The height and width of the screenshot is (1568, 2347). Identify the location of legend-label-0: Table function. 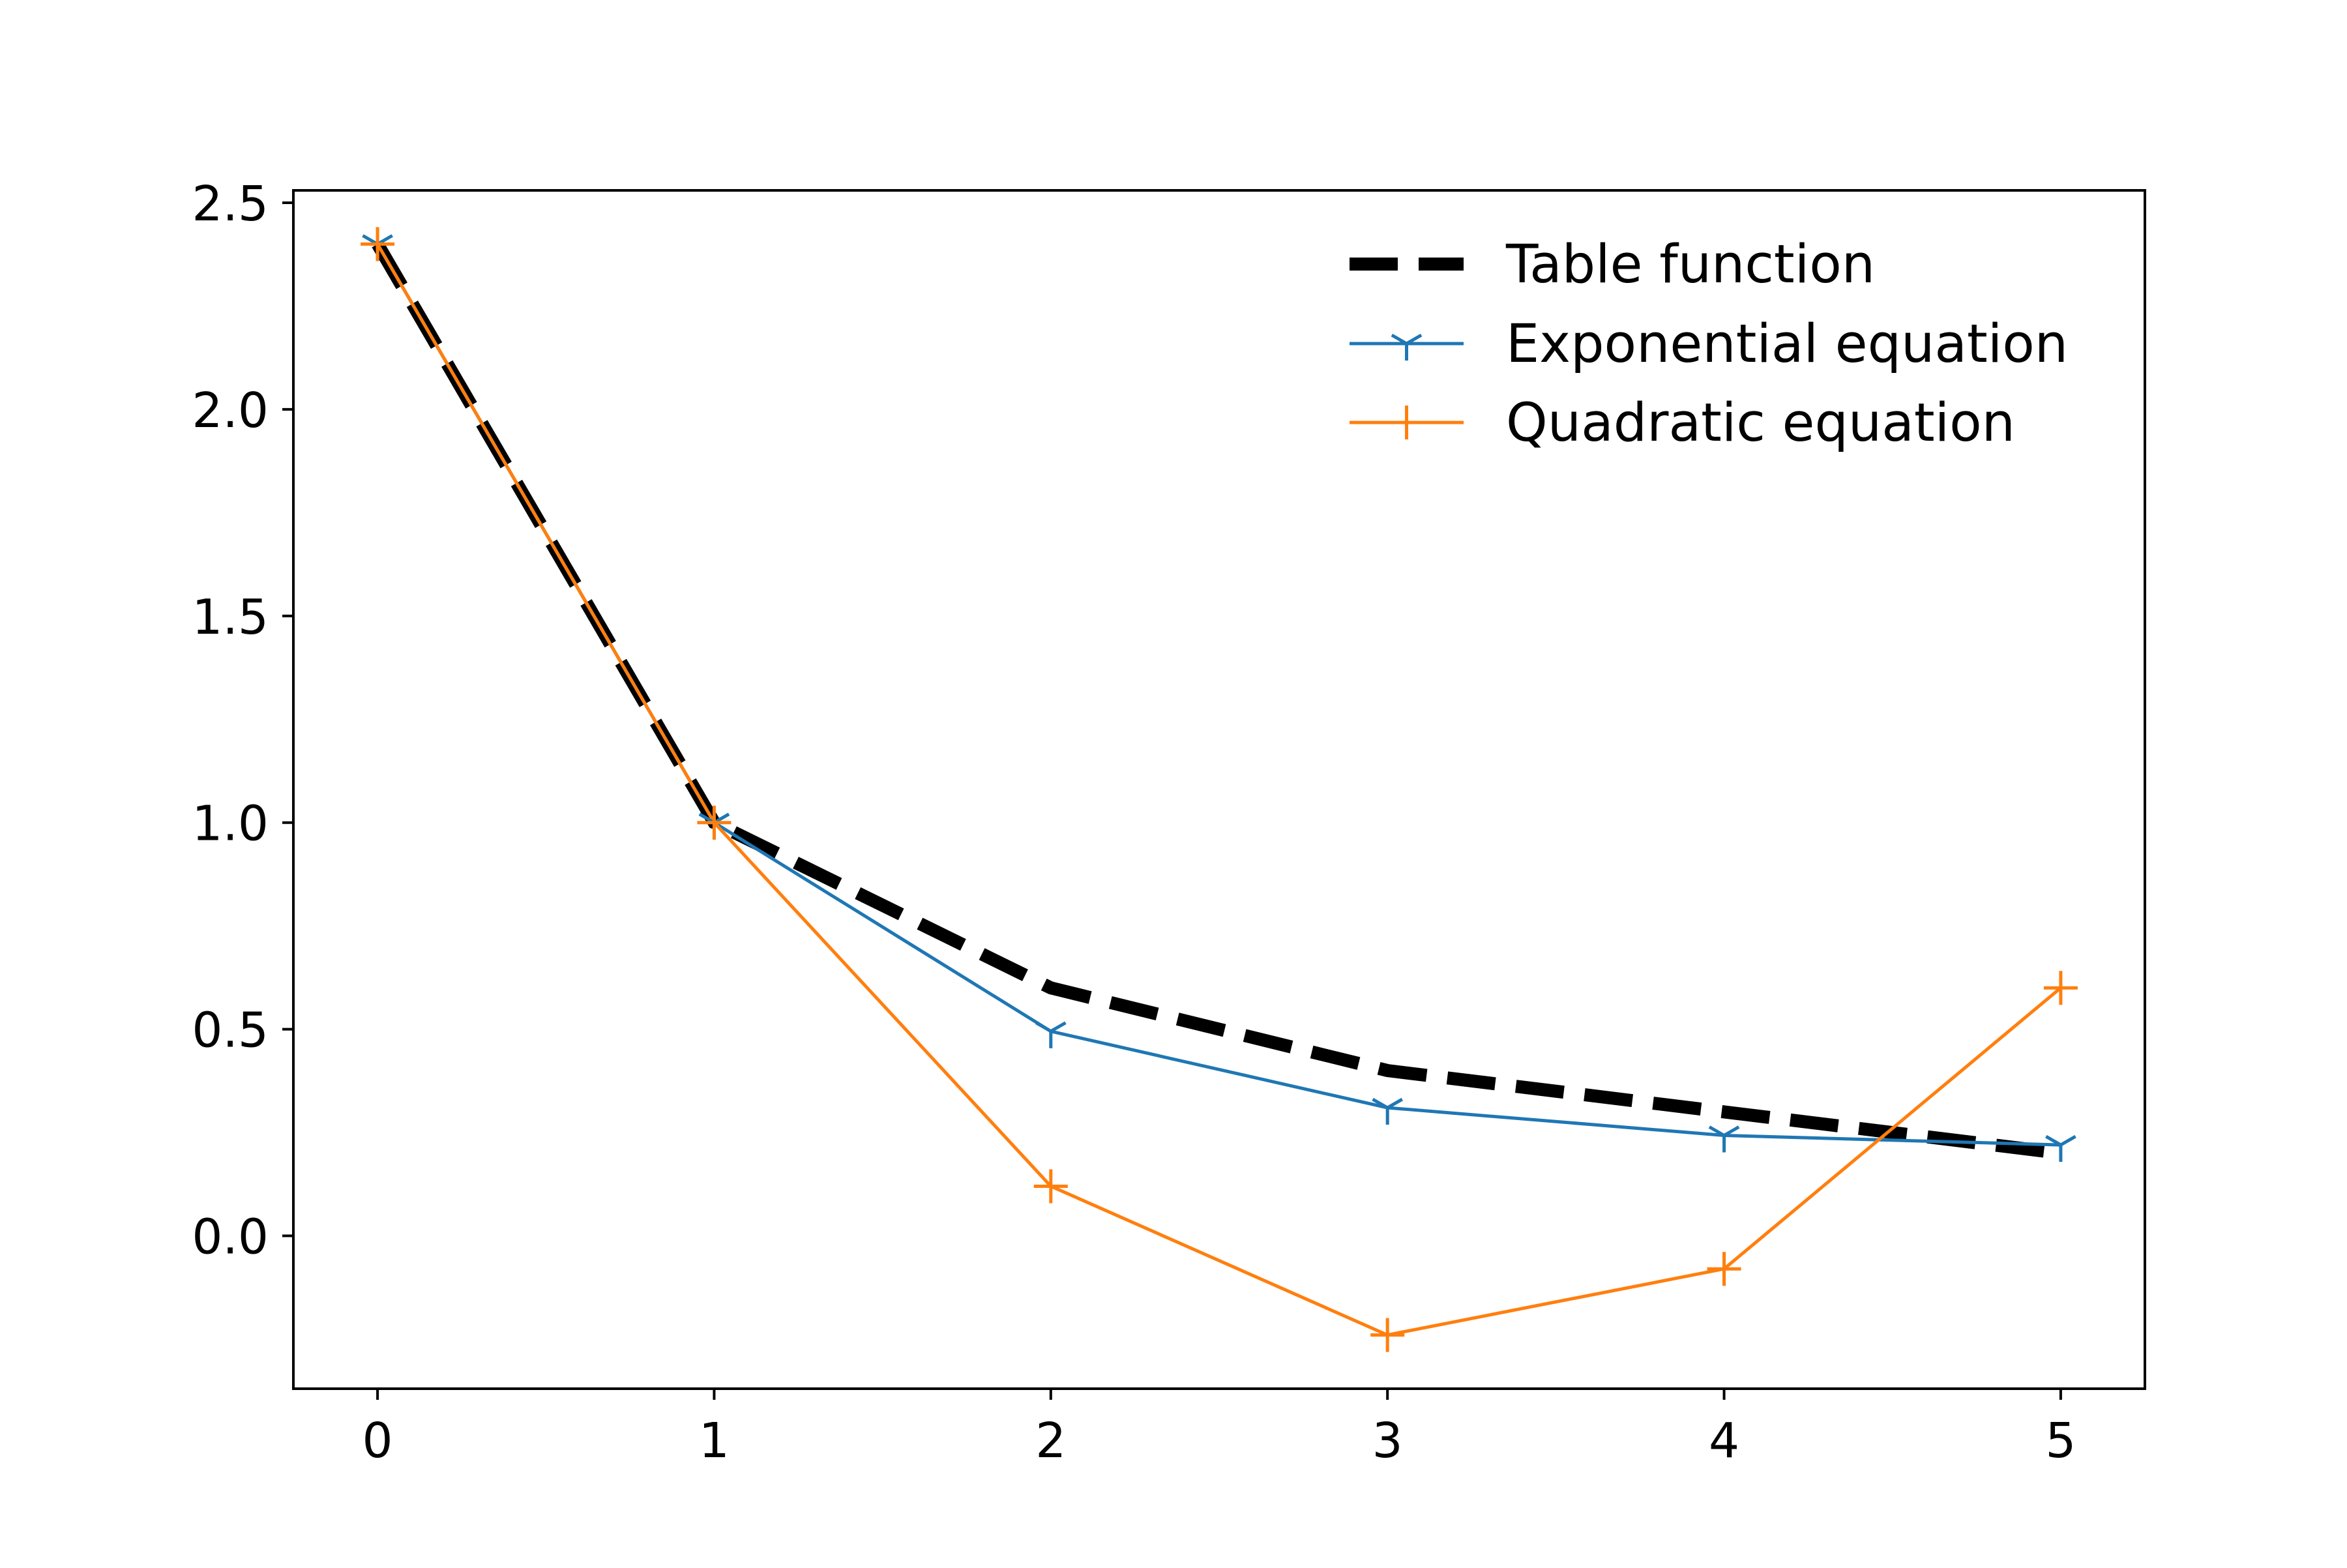
(1690, 265).